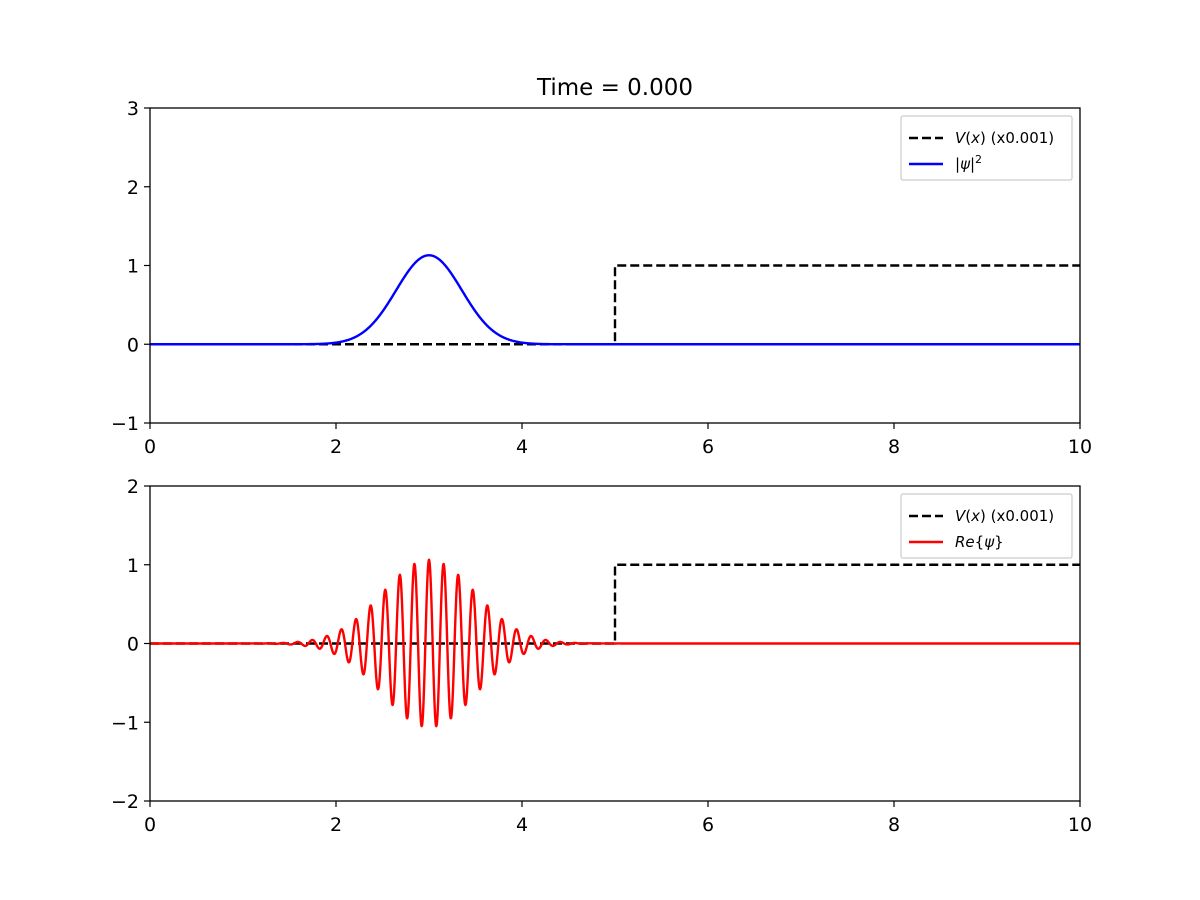 This screenshot has height=900, width=1200. I want to click on legend-label-part: 2, so click(978, 159).